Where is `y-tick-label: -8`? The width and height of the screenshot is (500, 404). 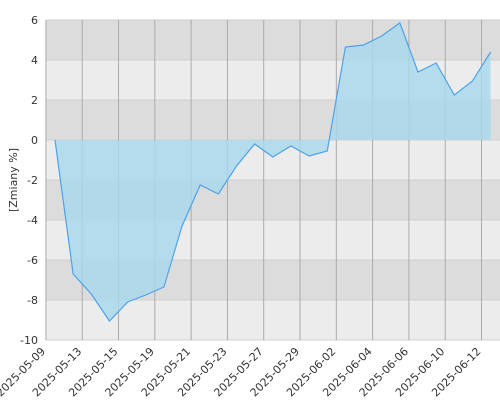 y-tick-label: -8 is located at coordinates (32, 300).